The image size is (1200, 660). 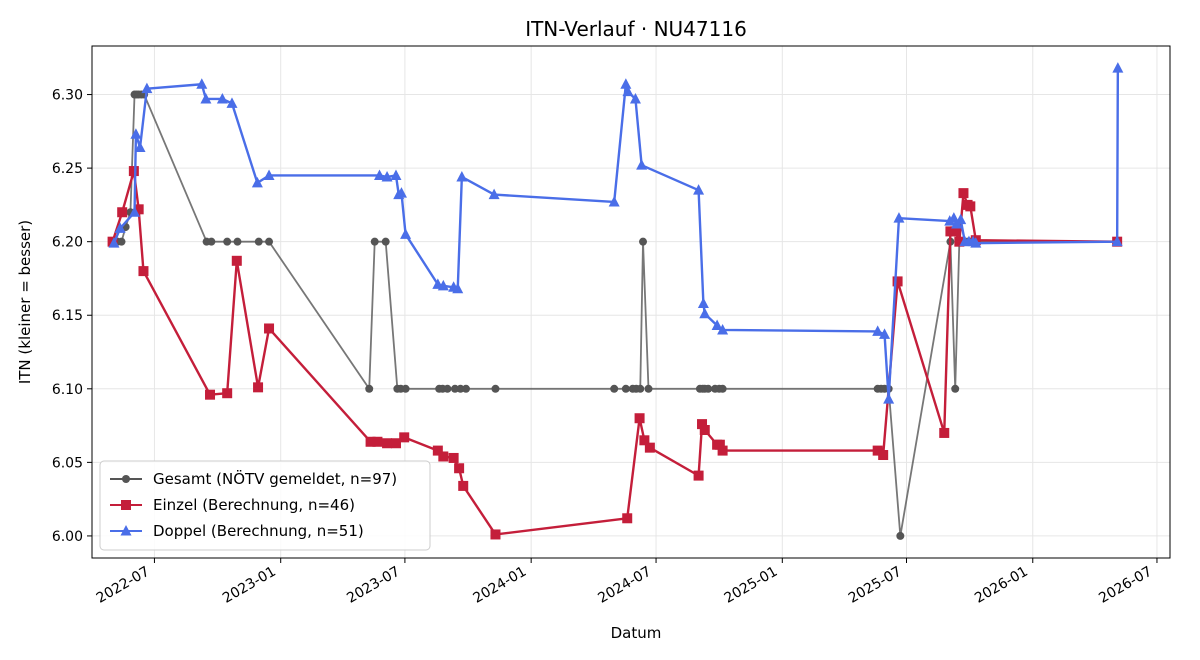 I want to click on legend-label: Einzel (Berechnung, n=46), so click(x=254, y=505).